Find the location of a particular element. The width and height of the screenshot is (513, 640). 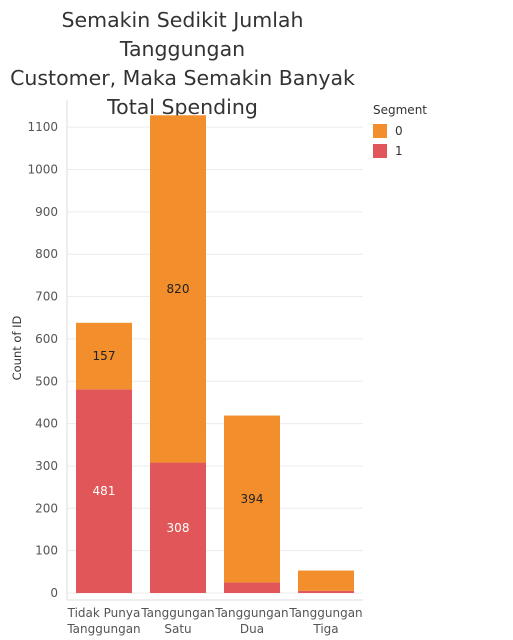

legend-label-0: 0 is located at coordinates (399, 131).